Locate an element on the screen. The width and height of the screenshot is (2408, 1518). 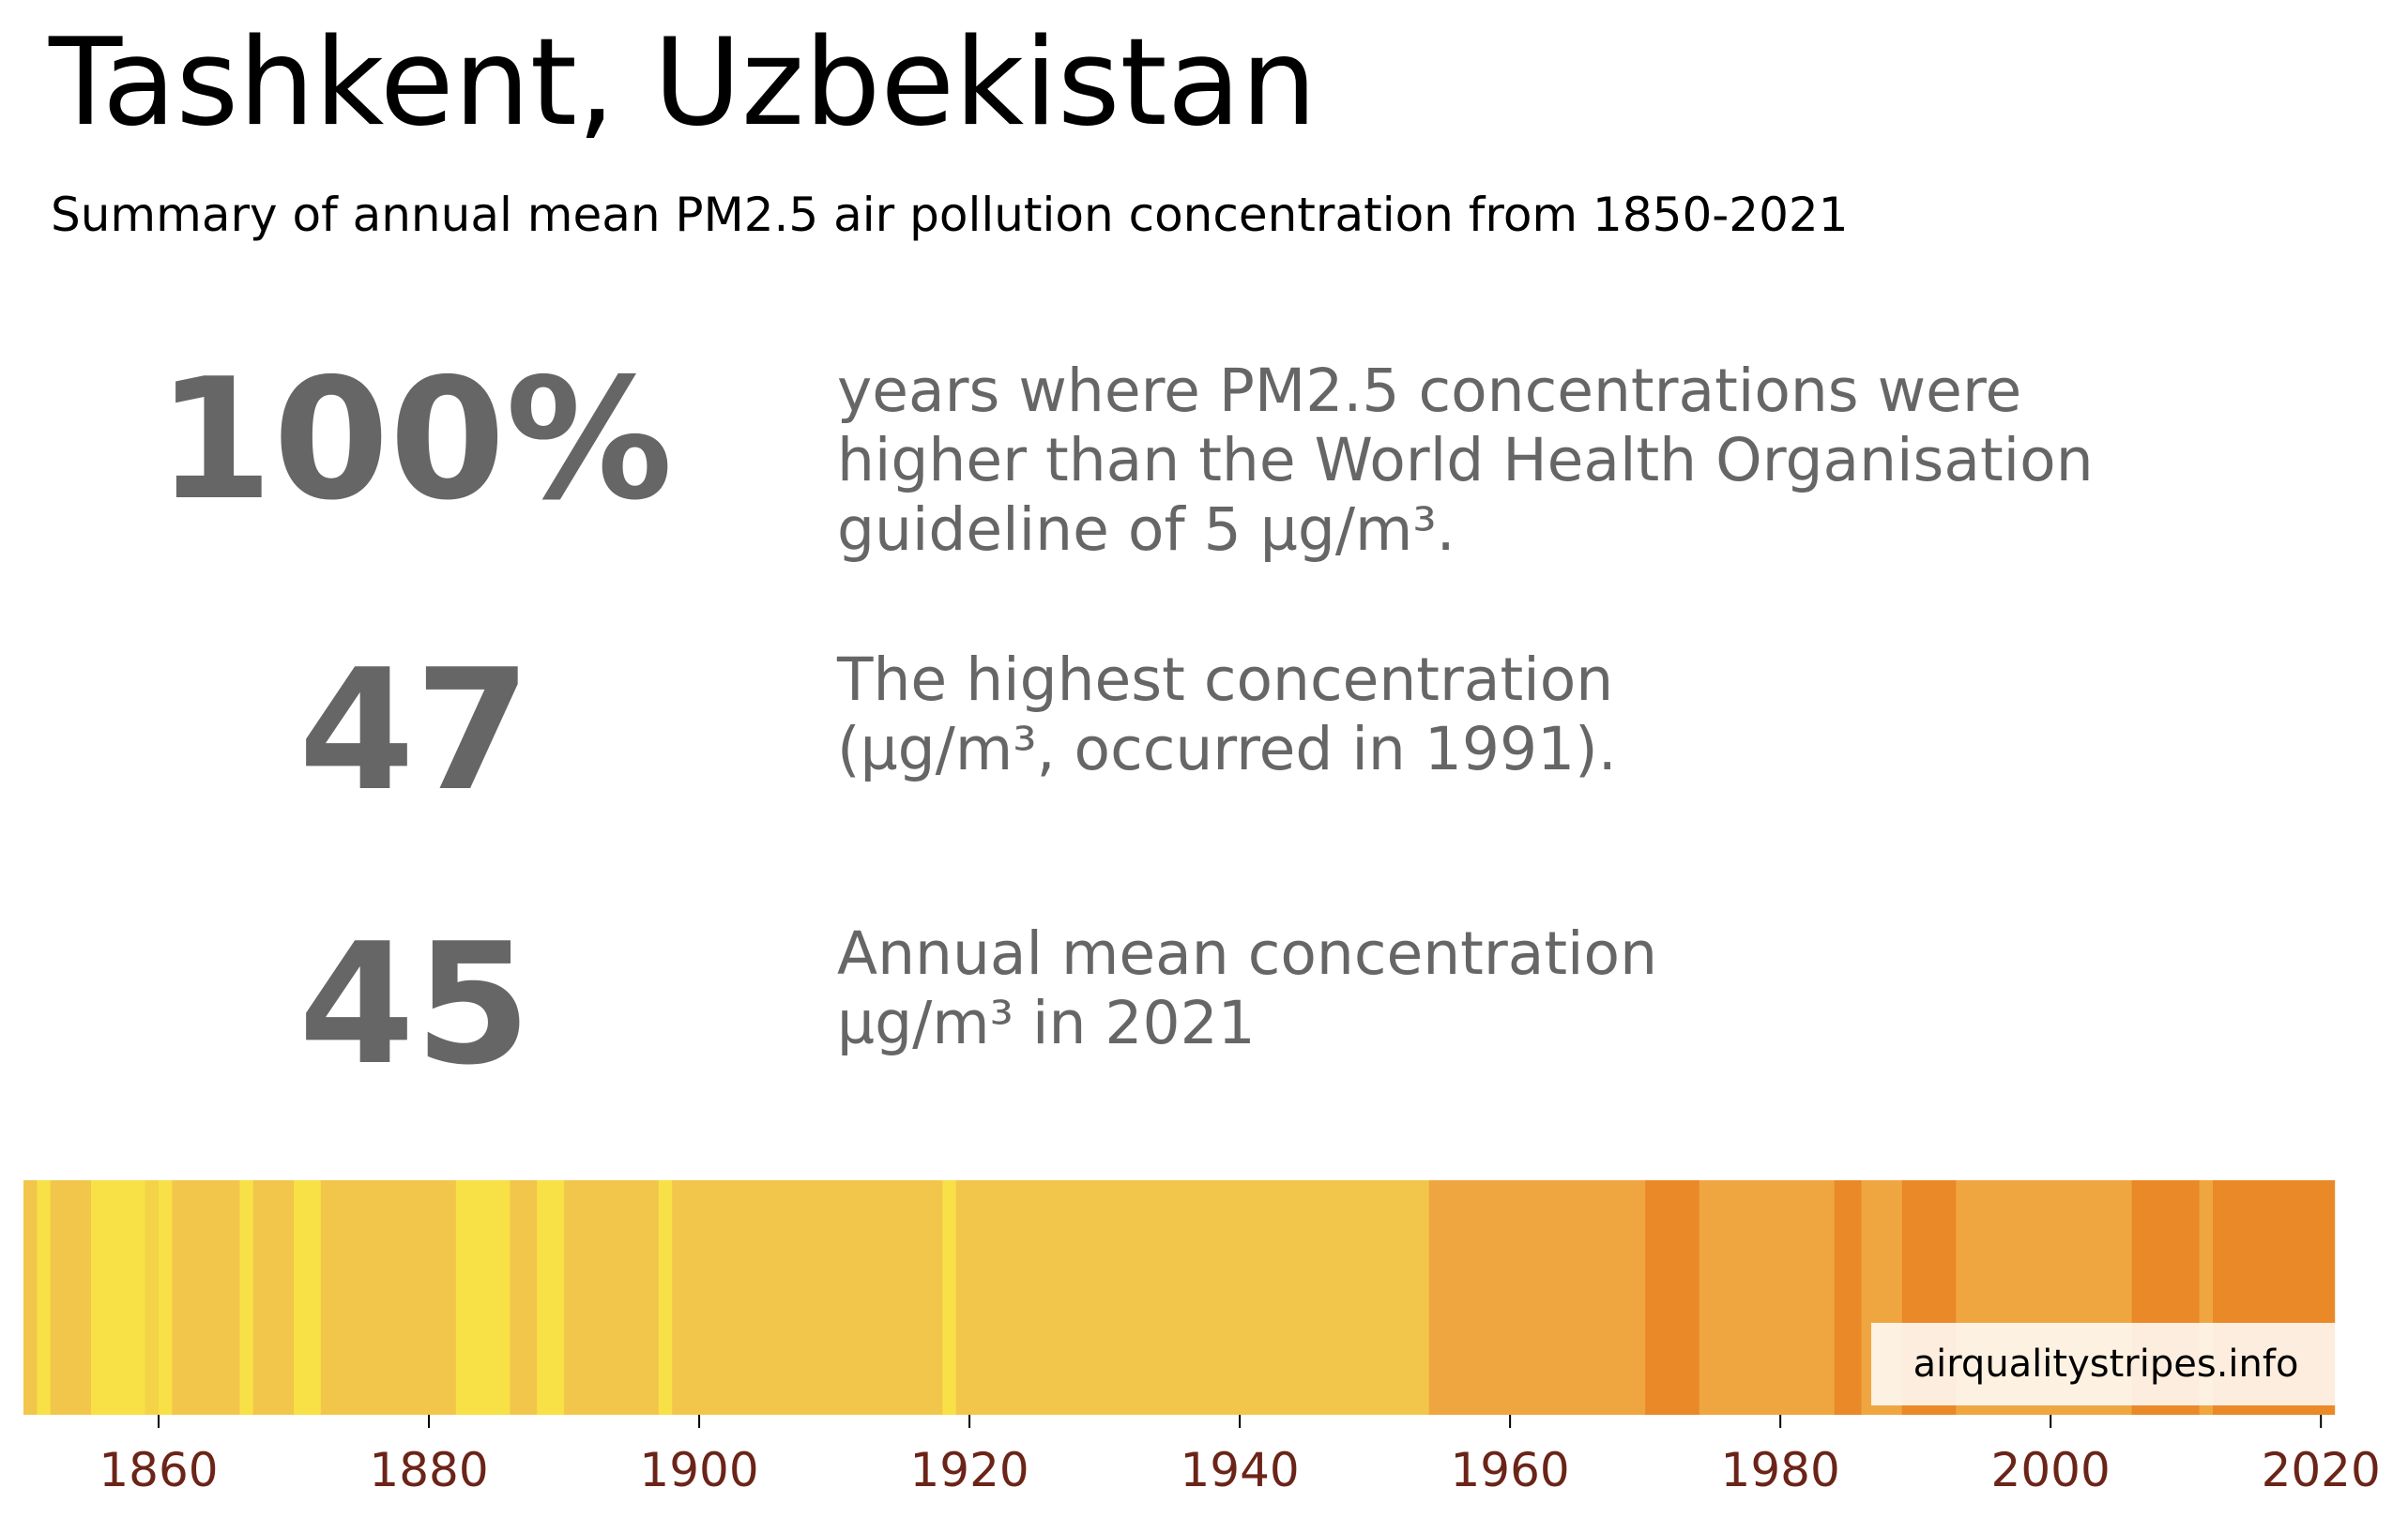
x-axis-tick-label: 1880 is located at coordinates (428, 1470).